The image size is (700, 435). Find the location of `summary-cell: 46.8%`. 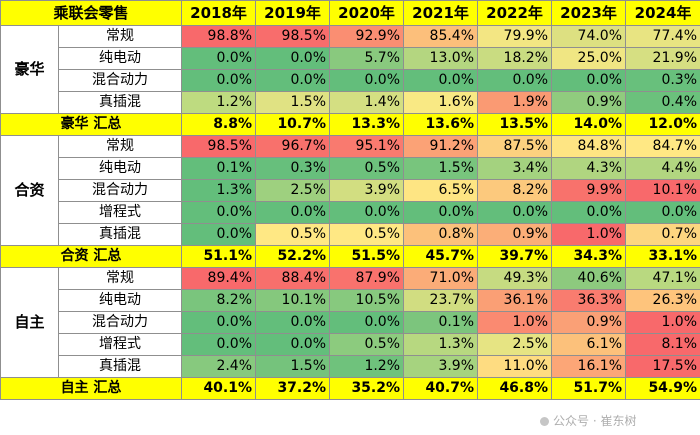

summary-cell: 46.8% is located at coordinates (515, 388).